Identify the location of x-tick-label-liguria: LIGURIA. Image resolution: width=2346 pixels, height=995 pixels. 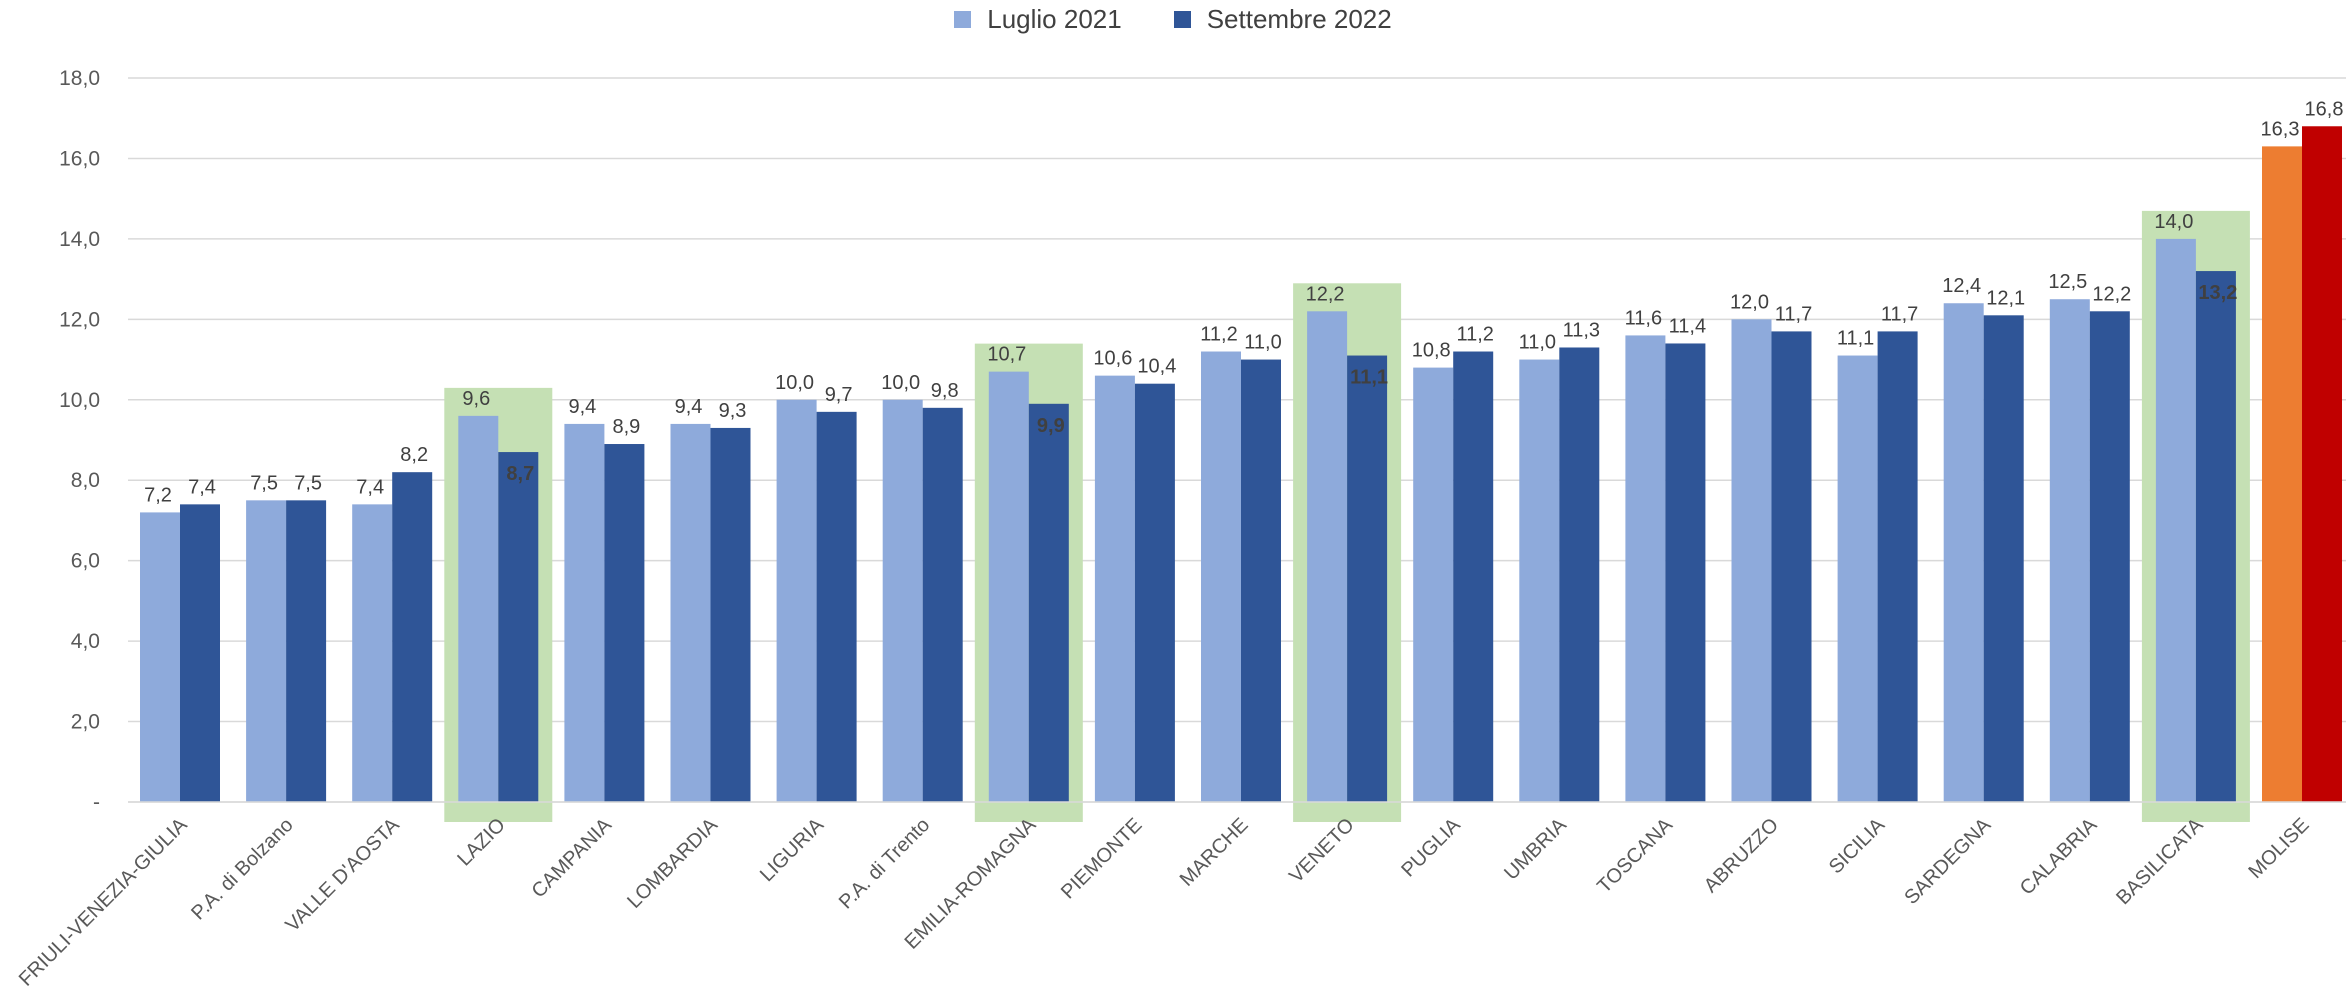
(792, 850).